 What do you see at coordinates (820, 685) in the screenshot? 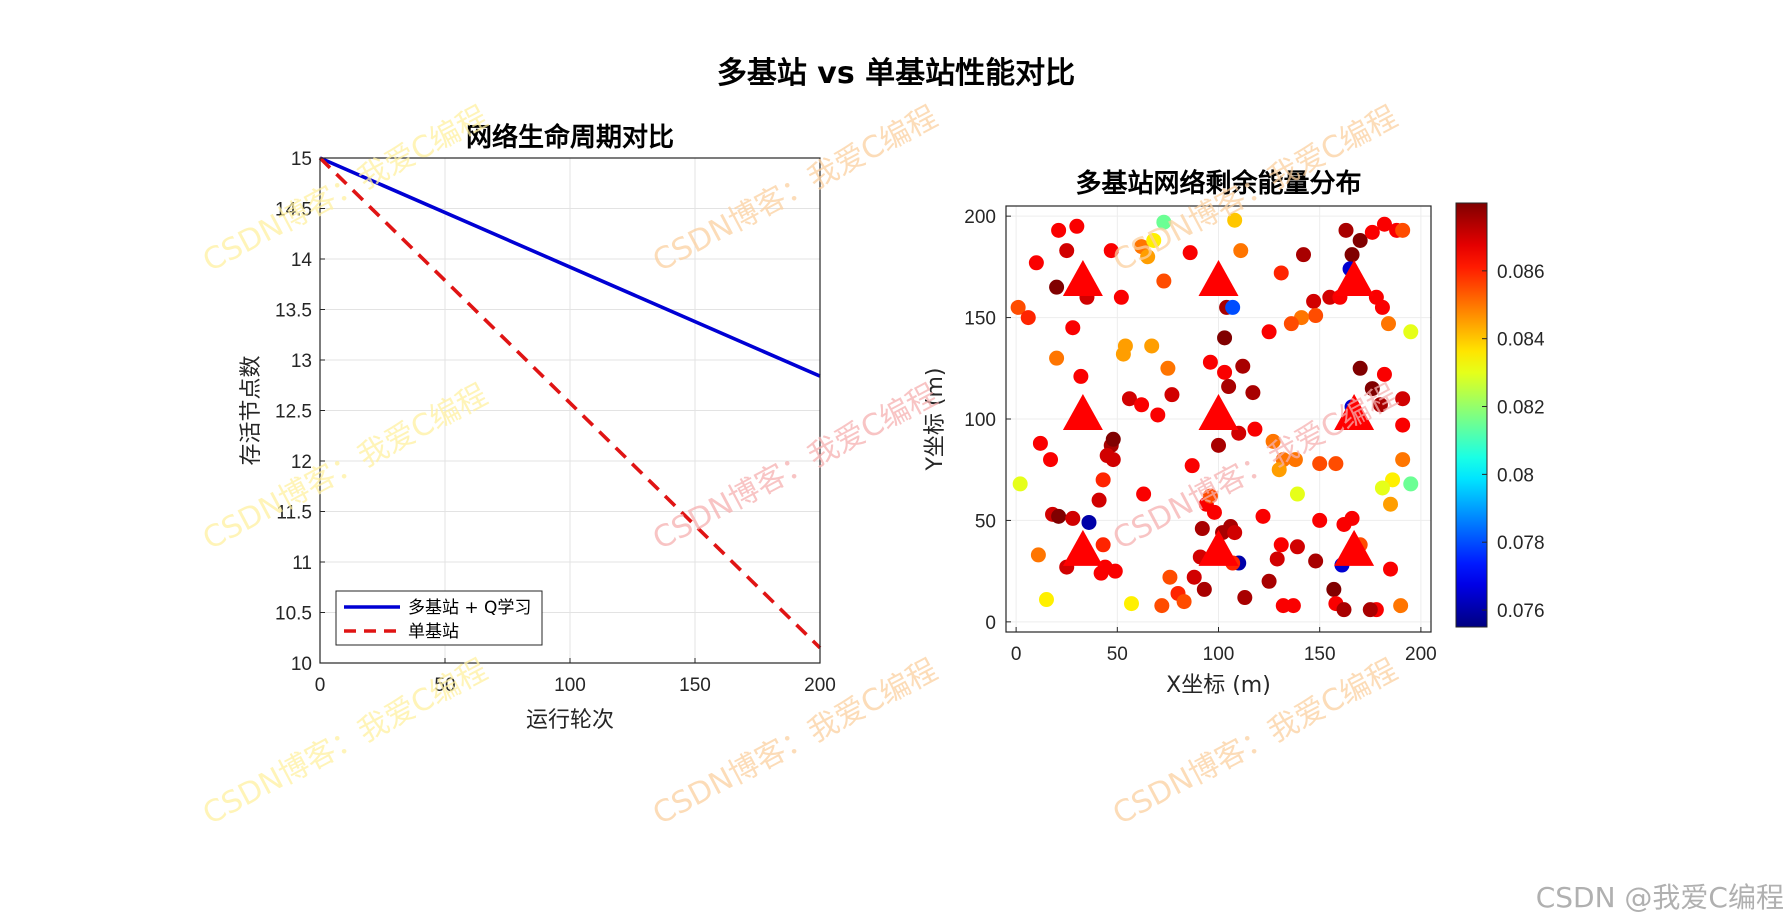
I see `x-tick-label: 200` at bounding box center [820, 685].